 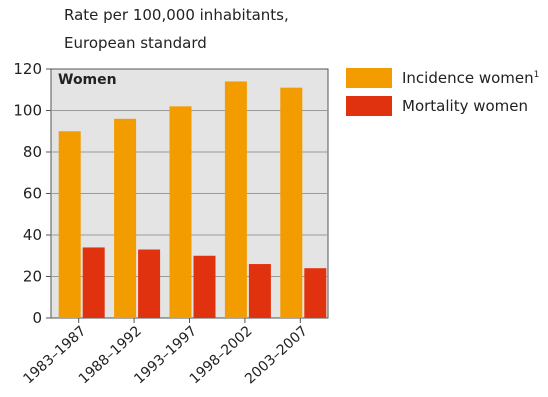 What do you see at coordinates (369, 78) in the screenshot?
I see `legend-swatch-incidence` at bounding box center [369, 78].